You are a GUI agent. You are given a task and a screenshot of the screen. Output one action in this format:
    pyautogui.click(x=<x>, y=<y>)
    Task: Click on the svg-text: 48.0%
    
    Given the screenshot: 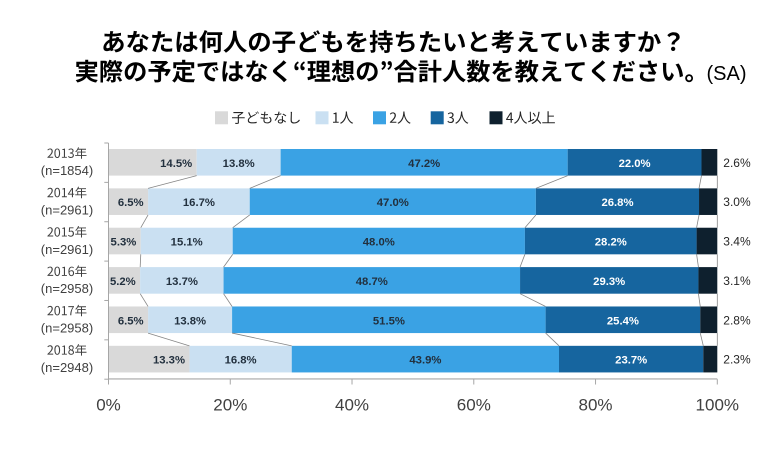 What is the action you would take?
    pyautogui.click(x=379, y=243)
    